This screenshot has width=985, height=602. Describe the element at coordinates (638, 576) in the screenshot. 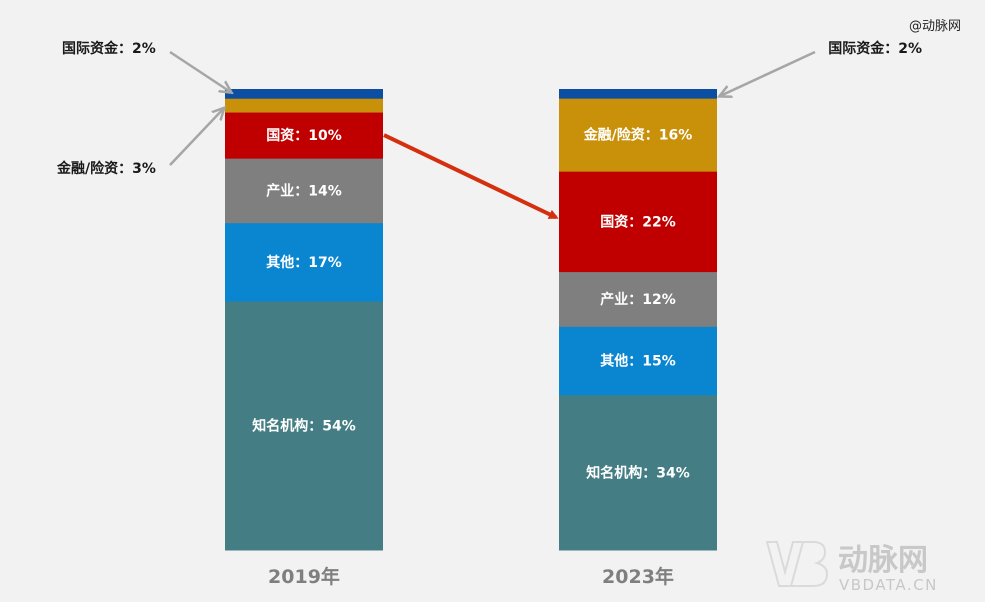

I see `category-label-1: 2023年` at that location.